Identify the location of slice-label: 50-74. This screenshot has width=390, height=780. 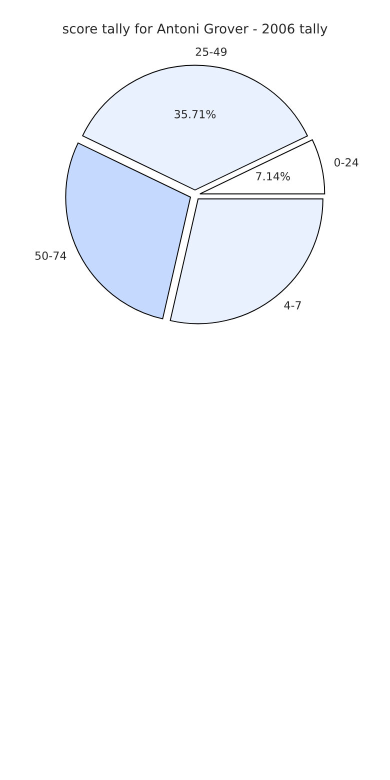
(50, 255).